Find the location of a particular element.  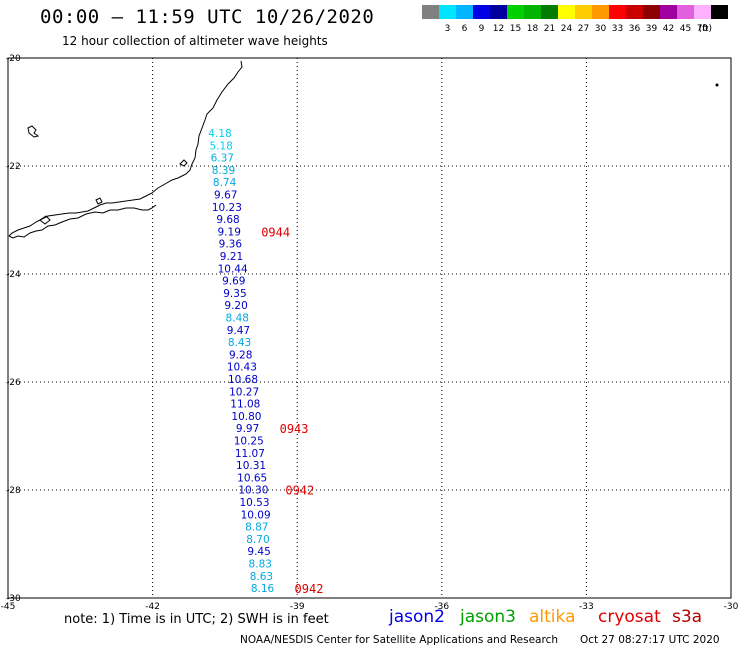

chart-title: 00:00 – 11:59 UTC 10/26/2020 is located at coordinates (207, 17).